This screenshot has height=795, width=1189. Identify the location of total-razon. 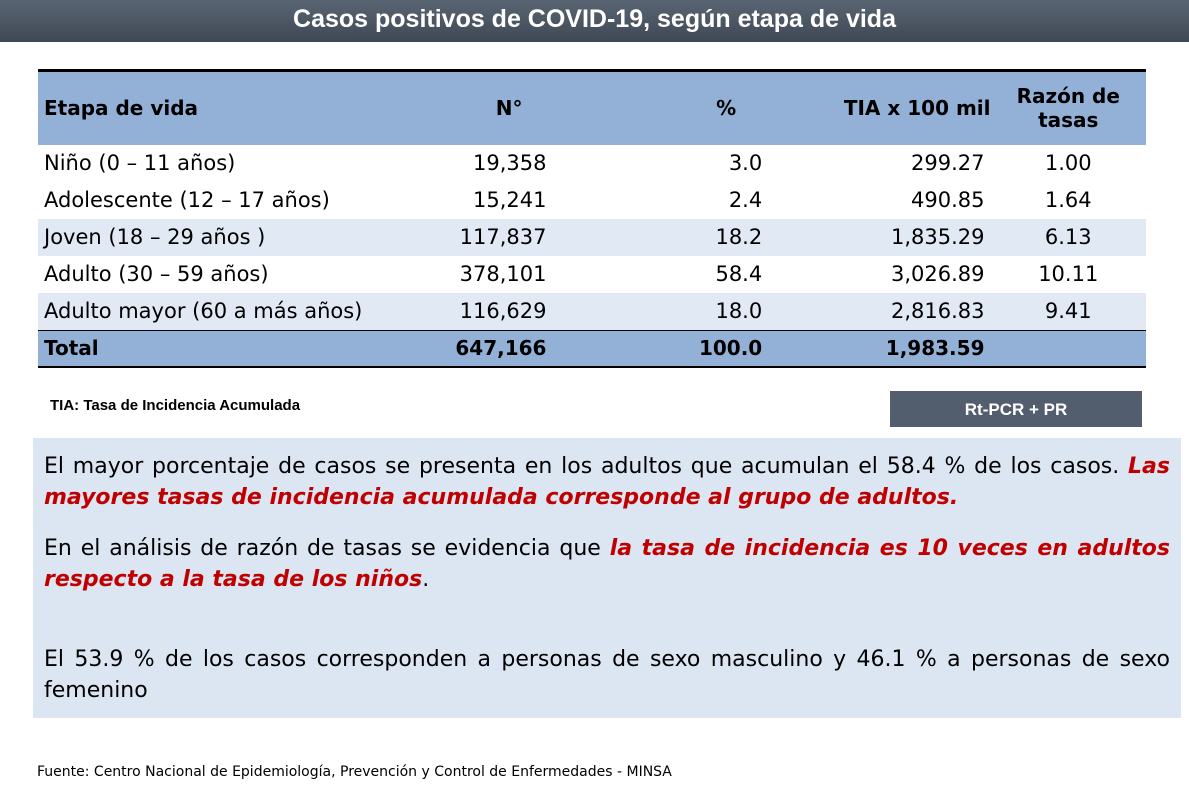
(1069, 348).